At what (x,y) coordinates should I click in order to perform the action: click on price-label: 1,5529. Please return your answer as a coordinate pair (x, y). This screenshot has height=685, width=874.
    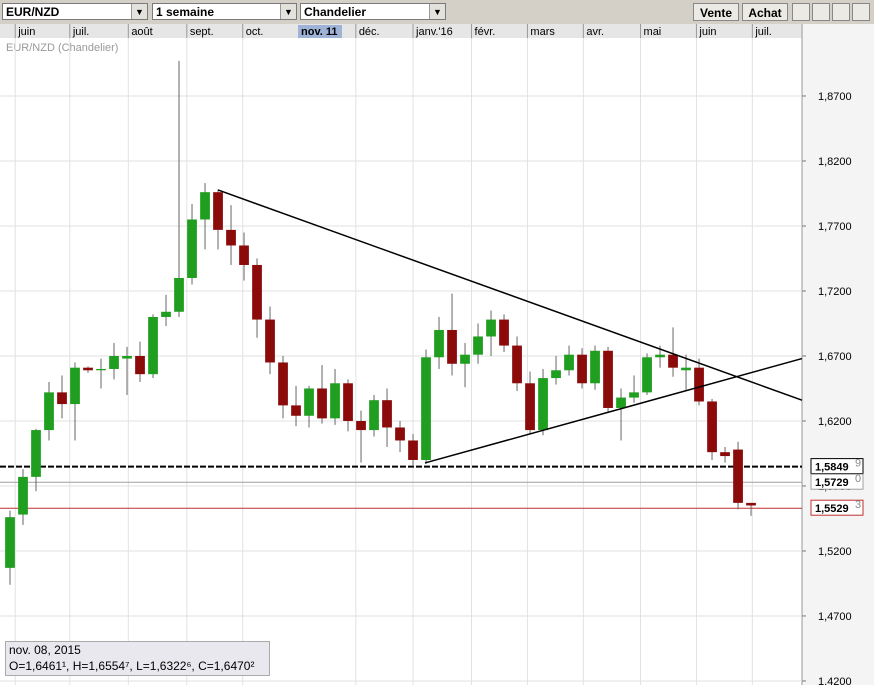
    Looking at the image, I should click on (832, 509).